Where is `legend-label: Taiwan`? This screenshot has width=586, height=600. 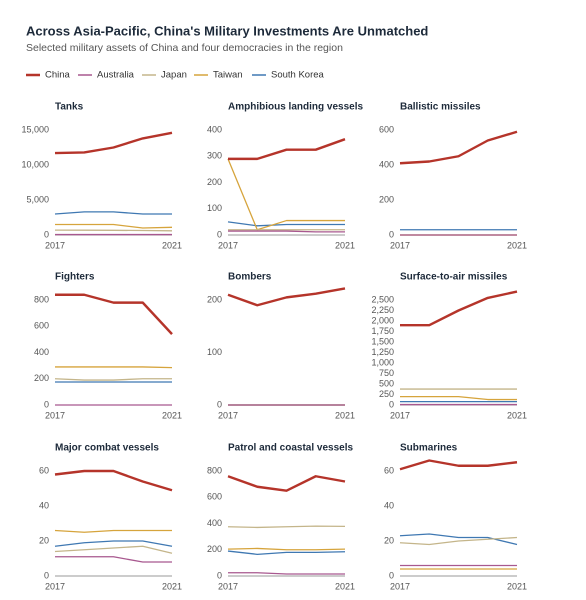
legend-label: Taiwan is located at coordinates (228, 75).